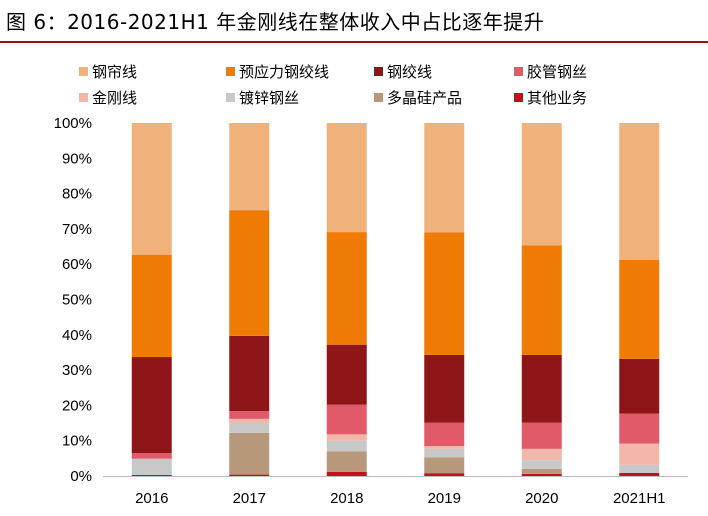 Image resolution: width=708 pixels, height=516 pixels. I want to click on legend-label: 金刚线, so click(114, 98).